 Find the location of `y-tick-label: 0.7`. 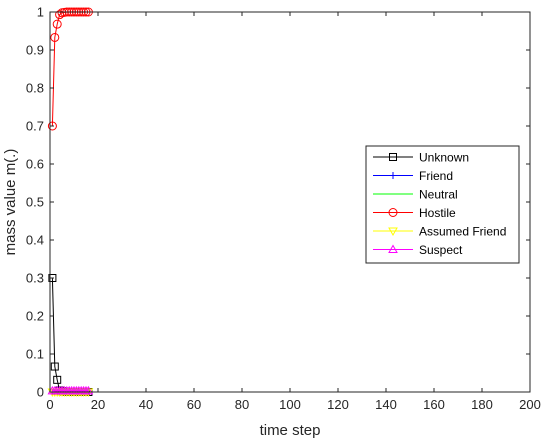

y-tick-label: 0.7 is located at coordinates (35, 126).